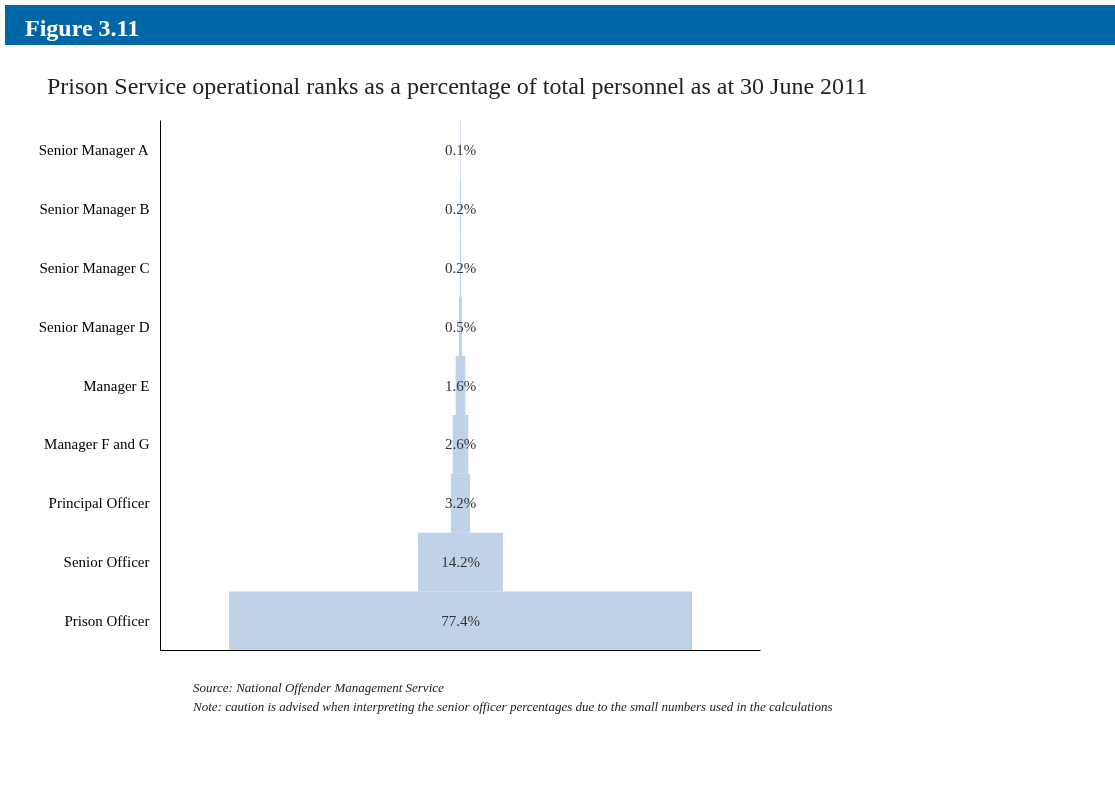 The image size is (1115, 787). Describe the element at coordinates (457, 86) in the screenshot. I see `text: Prison Service operational ranks as a percentage of total personnel as at 30 June 2011` at that location.